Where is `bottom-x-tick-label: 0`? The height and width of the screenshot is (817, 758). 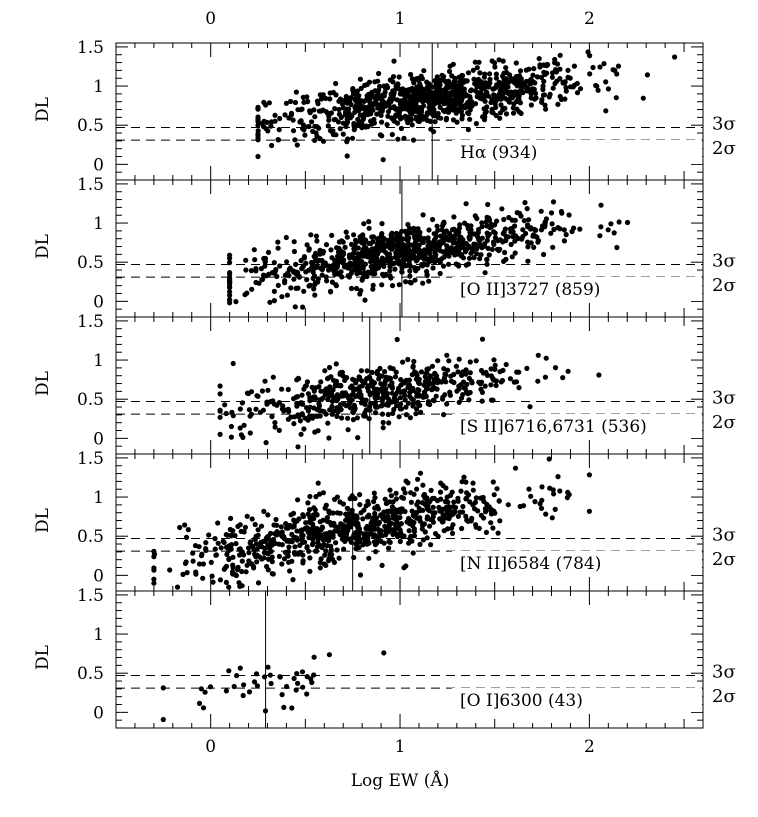 bottom-x-tick-label: 0 is located at coordinates (210, 747).